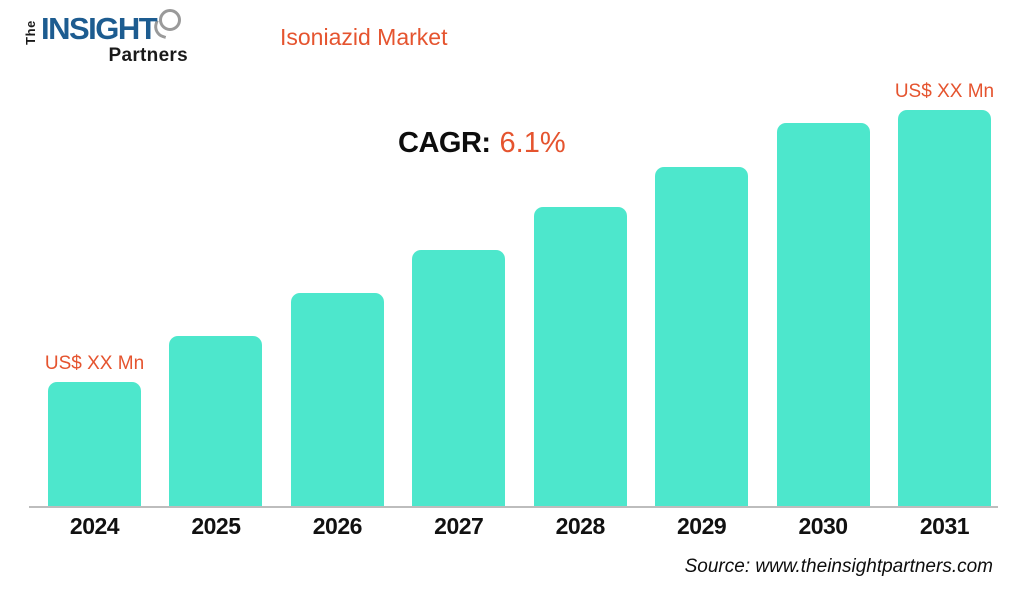 The image size is (1027, 591). What do you see at coordinates (337, 400) in the screenshot?
I see `bar-2026` at bounding box center [337, 400].